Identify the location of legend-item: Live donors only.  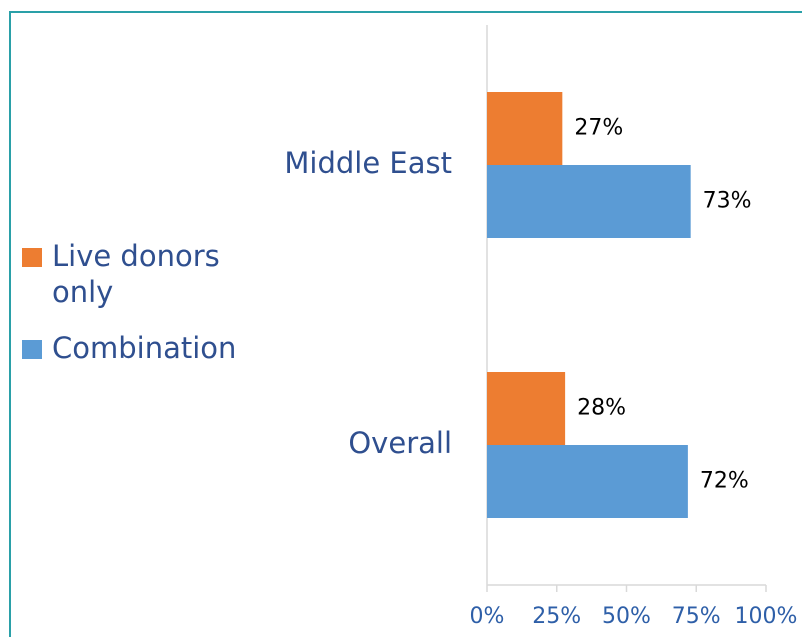
(137, 274).